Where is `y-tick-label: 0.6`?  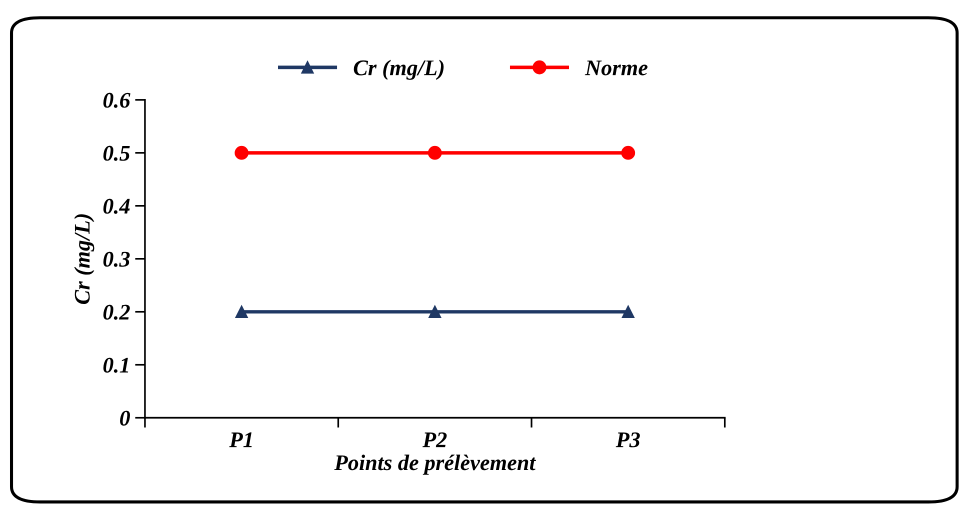
y-tick-label: 0.6 is located at coordinates (116, 100).